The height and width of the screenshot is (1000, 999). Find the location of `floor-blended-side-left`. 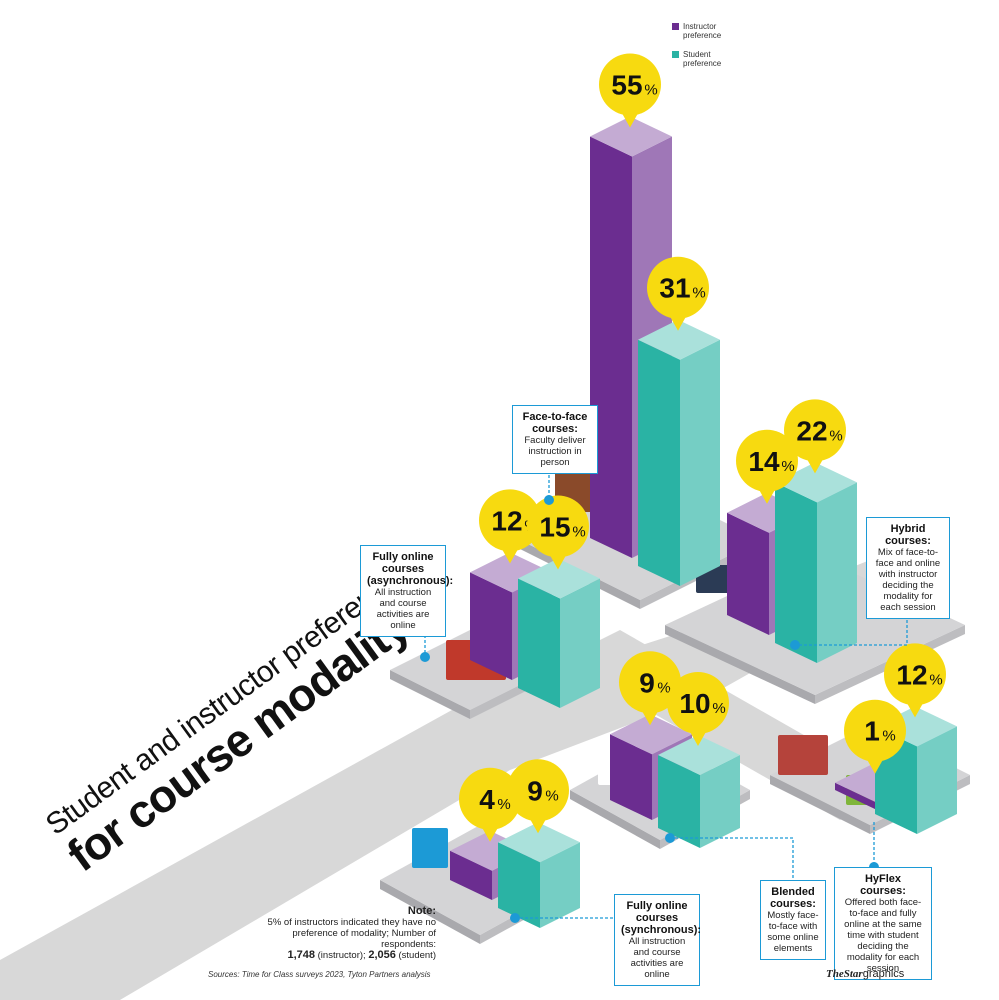

floor-blended-side-left is located at coordinates (615, 819).